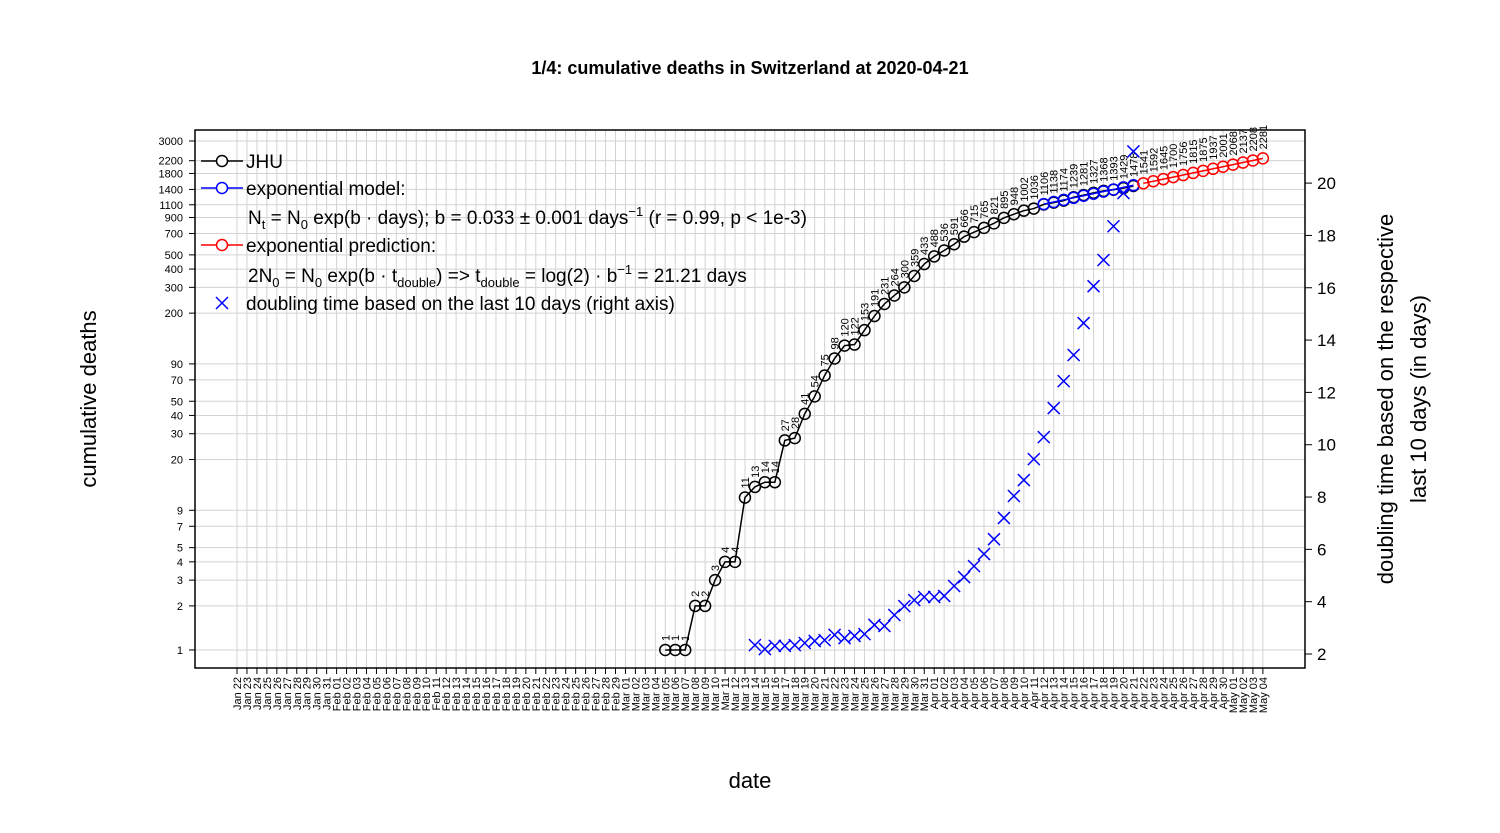  I want to click on data-label: 2001, so click(1224, 145).